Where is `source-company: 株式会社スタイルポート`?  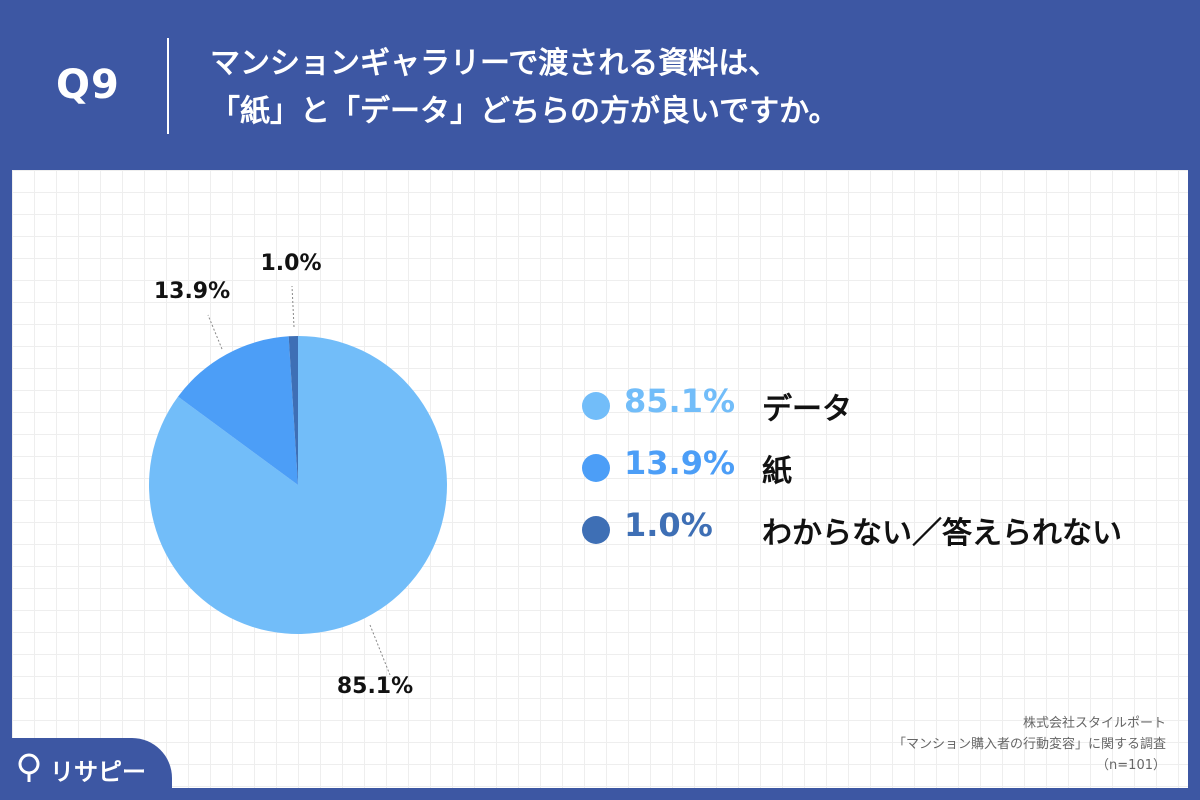 source-company: 株式会社スタイルポート is located at coordinates (1094, 723).